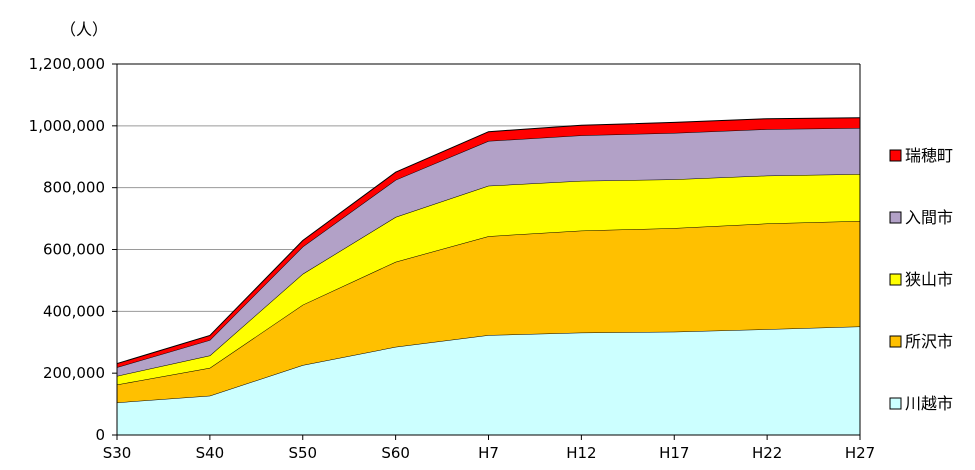  What do you see at coordinates (767, 453) in the screenshot?
I see `x-tick-label: H22` at bounding box center [767, 453].